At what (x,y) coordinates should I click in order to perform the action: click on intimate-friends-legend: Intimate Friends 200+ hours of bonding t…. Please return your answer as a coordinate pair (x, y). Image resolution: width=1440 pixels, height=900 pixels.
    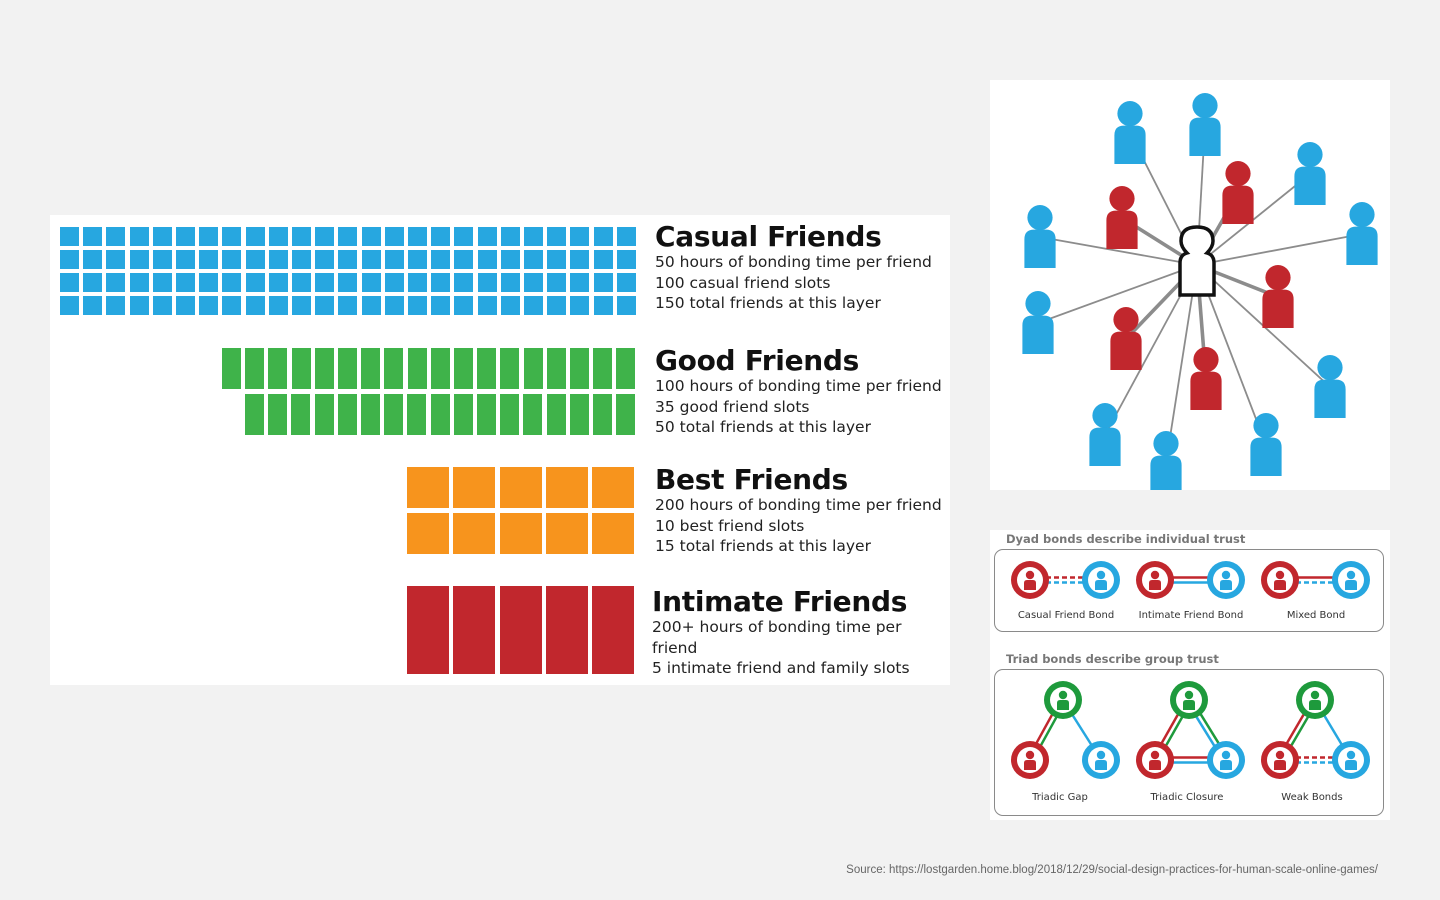
    Looking at the image, I should click on (801, 633).